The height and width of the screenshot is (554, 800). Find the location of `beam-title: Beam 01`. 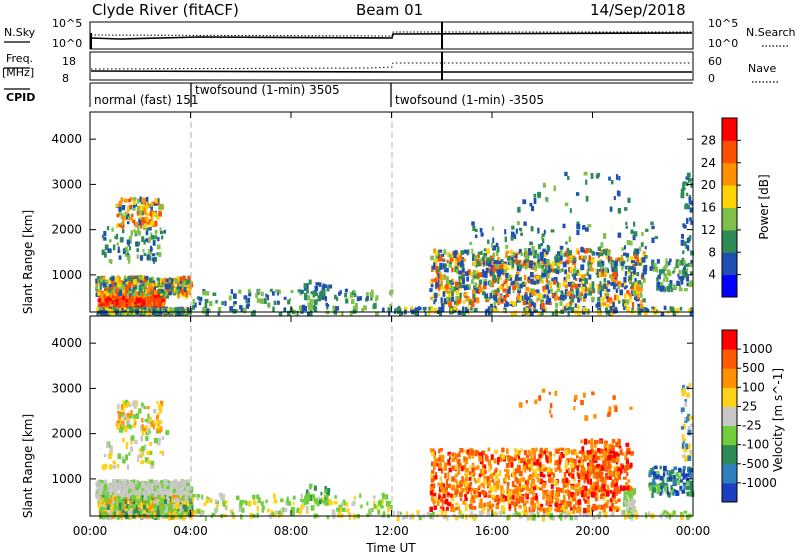

beam-title: Beam 01 is located at coordinates (389, 10).